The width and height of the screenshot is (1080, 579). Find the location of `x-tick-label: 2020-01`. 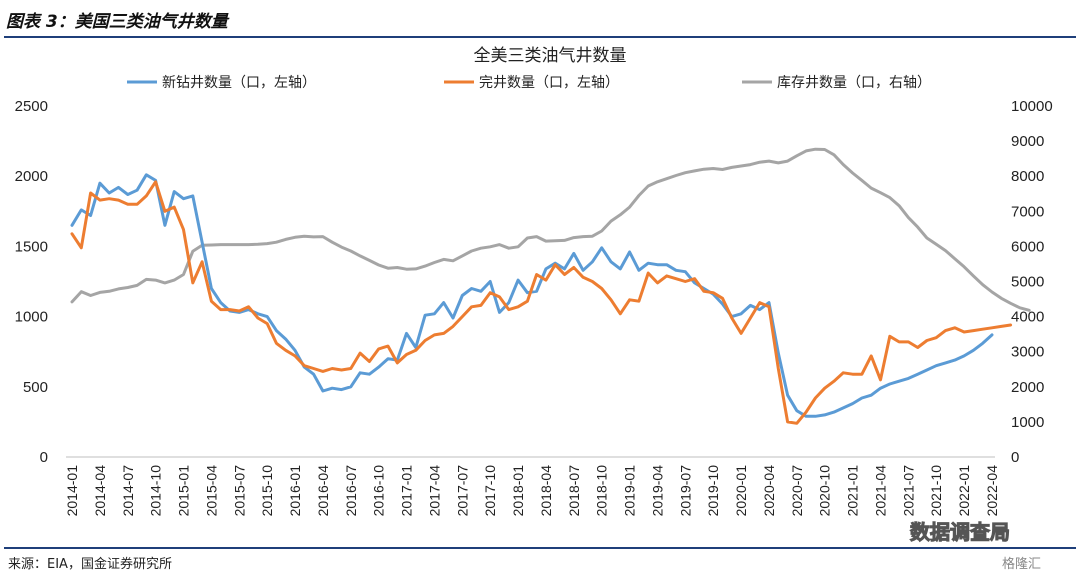

x-tick-label: 2020-01 is located at coordinates (741, 491).